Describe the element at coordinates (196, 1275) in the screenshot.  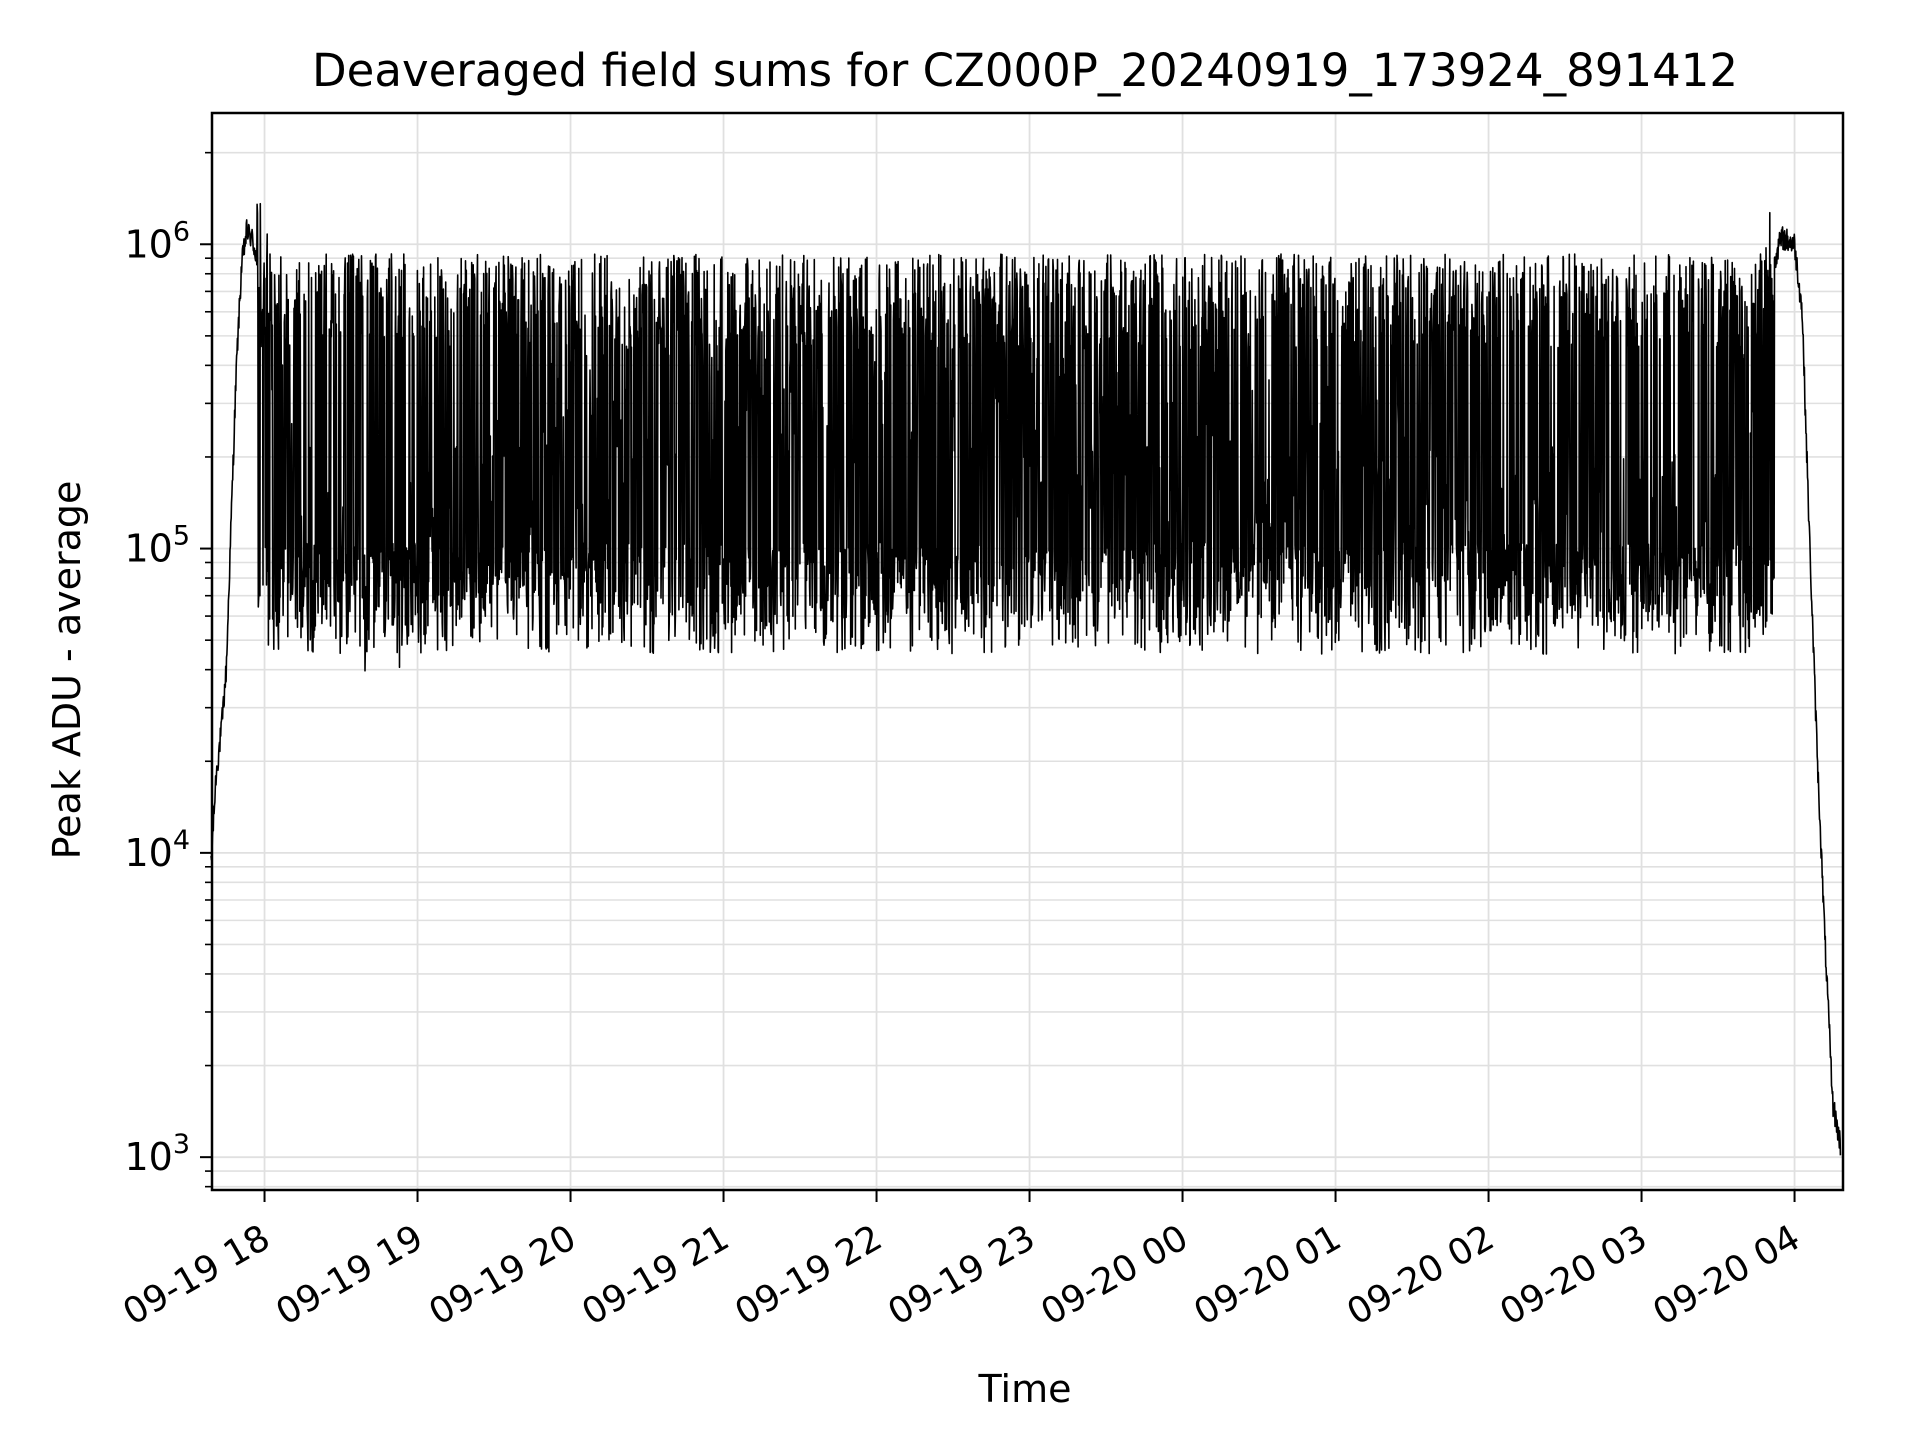
I see `x-tick-label: 09-19 18` at that location.